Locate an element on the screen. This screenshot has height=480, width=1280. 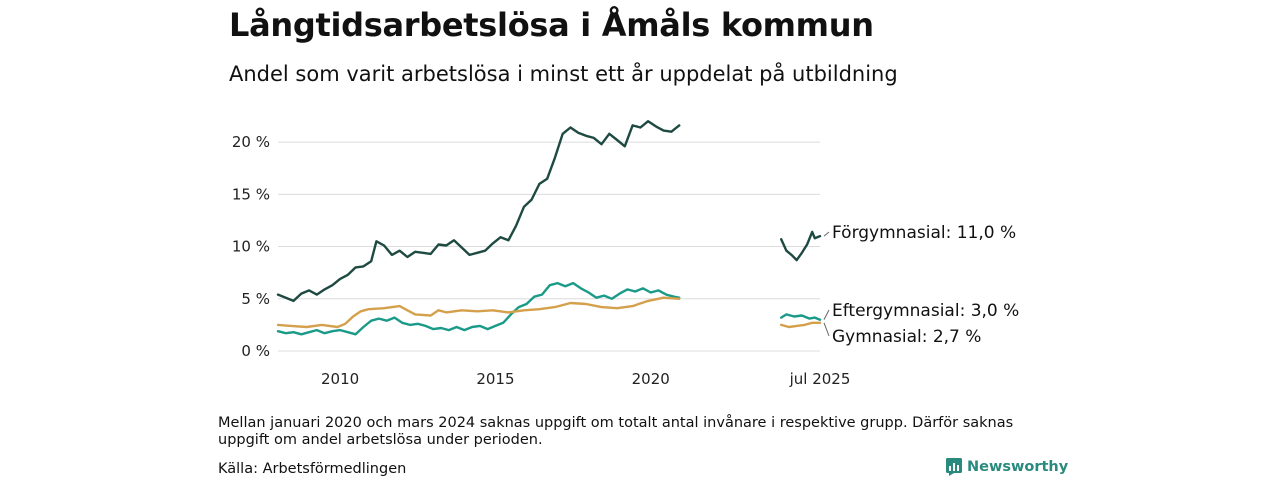
series-label-forgymnasial: Förgymnasial: 11,0 % is located at coordinates (924, 233).